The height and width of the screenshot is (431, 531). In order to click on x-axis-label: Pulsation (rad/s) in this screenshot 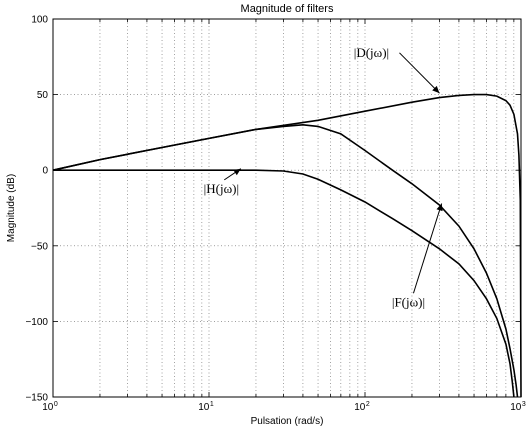, I will do `click(287, 421)`.